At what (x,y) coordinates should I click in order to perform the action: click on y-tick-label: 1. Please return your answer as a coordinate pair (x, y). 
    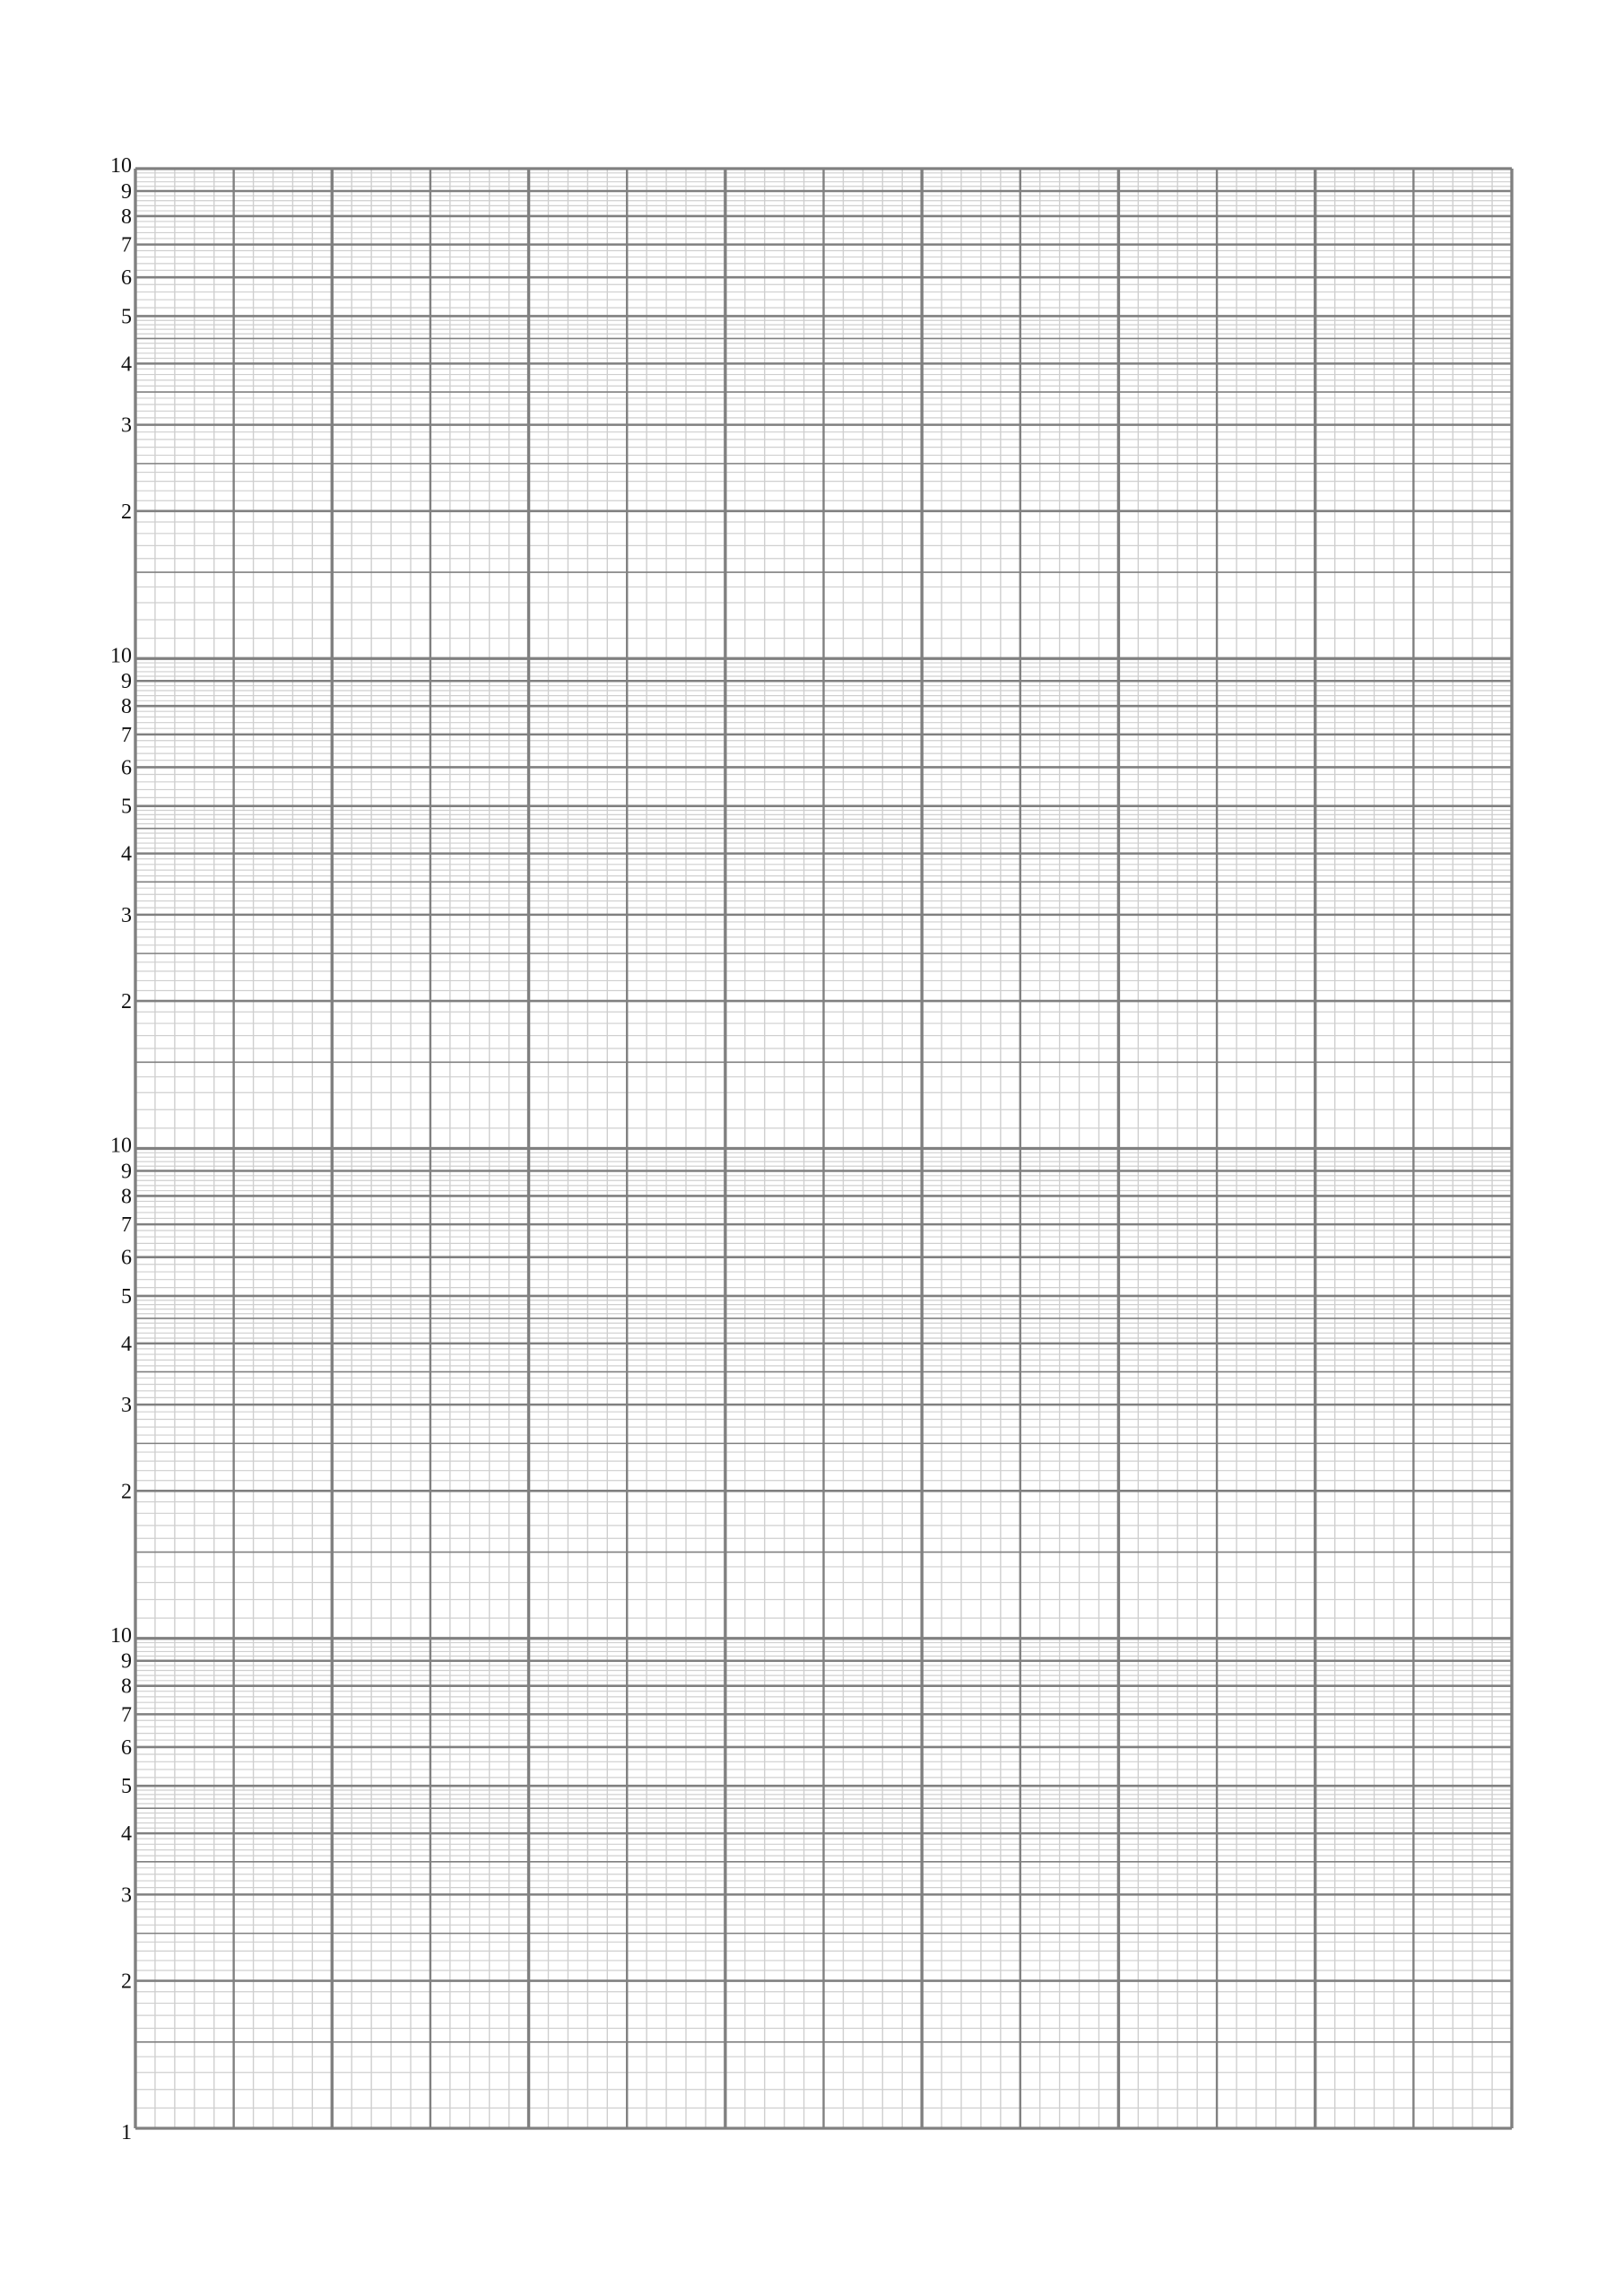
    Looking at the image, I should click on (126, 2132).